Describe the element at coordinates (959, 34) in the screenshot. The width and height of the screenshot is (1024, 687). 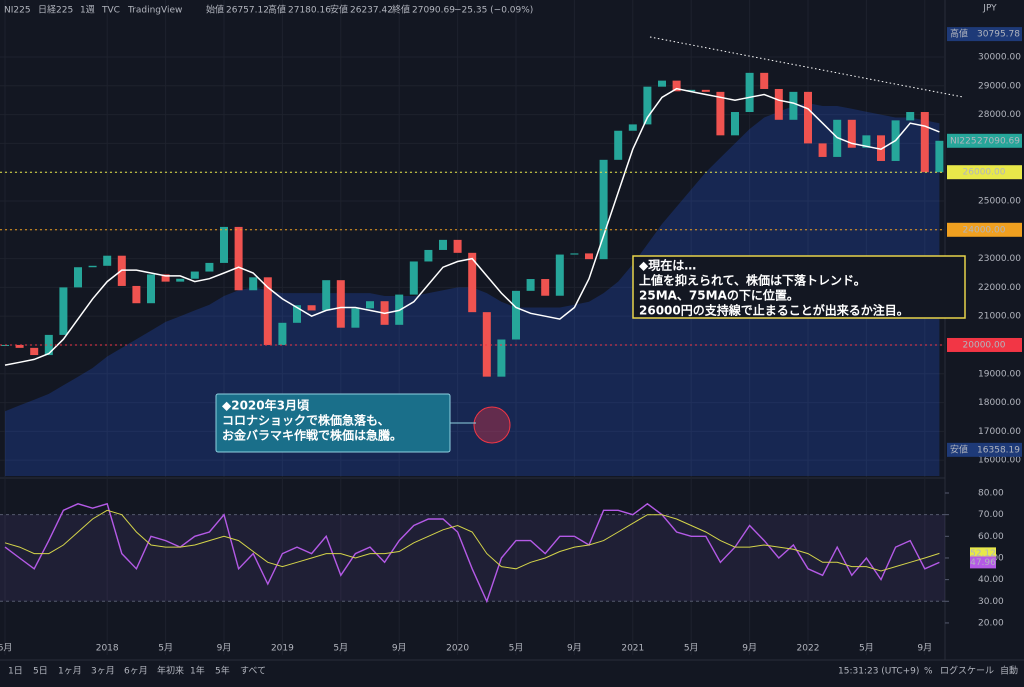
I see `price-badge-name: 高値` at that location.